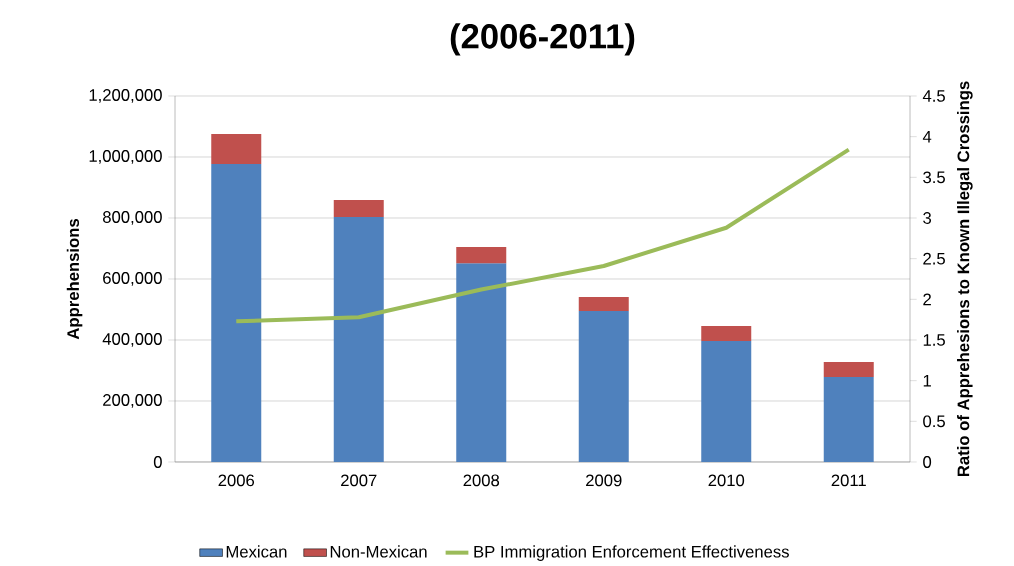 The width and height of the screenshot is (1014, 566). I want to click on y2-tick-label: 1.5, so click(934, 340).